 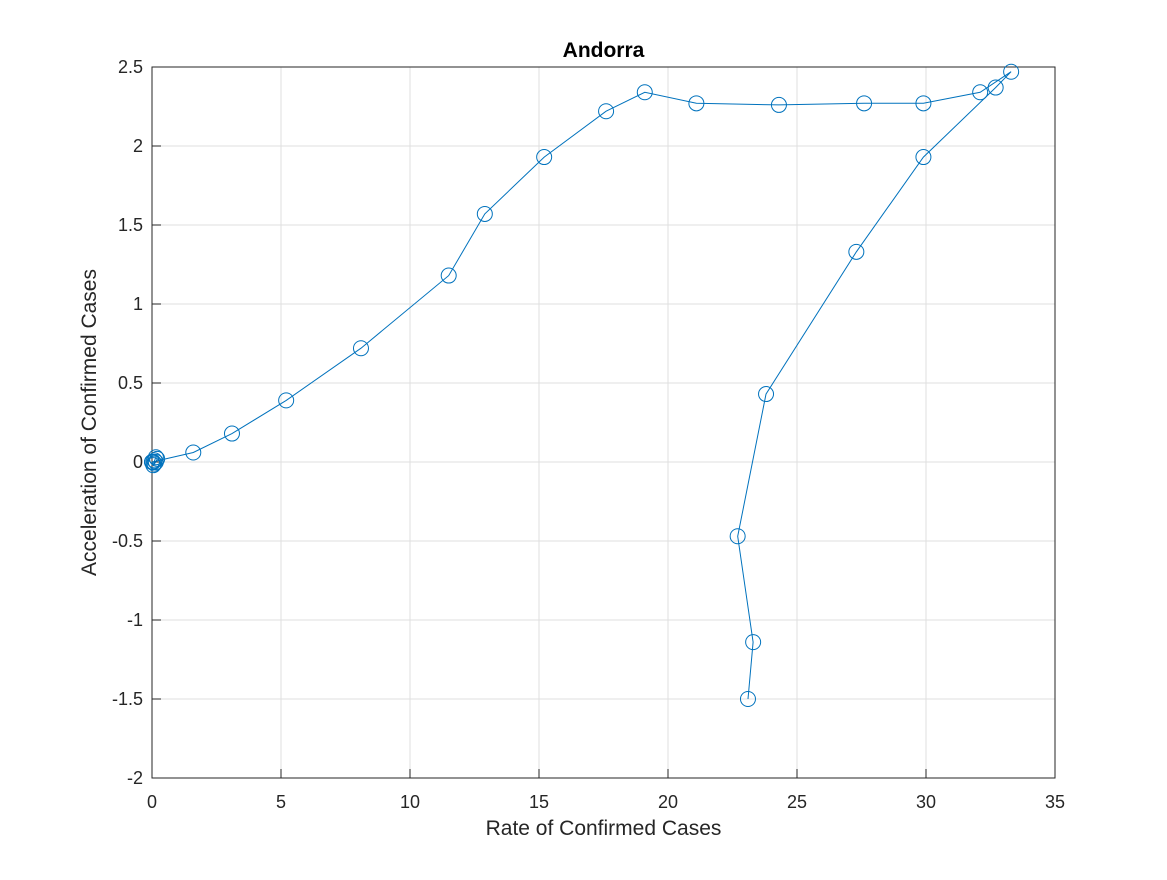 I want to click on y-tick-label: -1, so click(x=135, y=620).